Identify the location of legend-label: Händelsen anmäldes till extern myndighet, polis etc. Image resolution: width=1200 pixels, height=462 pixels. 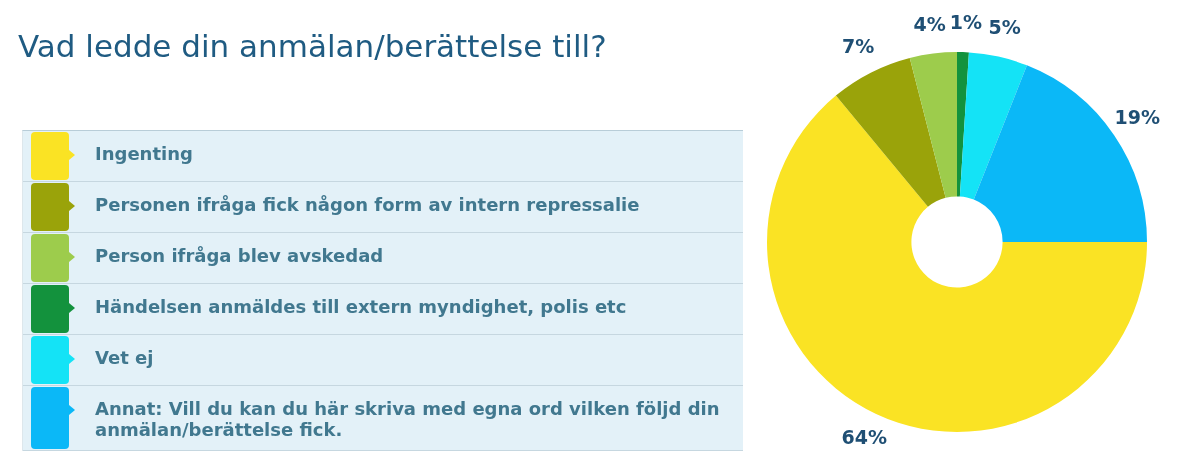
(361, 307).